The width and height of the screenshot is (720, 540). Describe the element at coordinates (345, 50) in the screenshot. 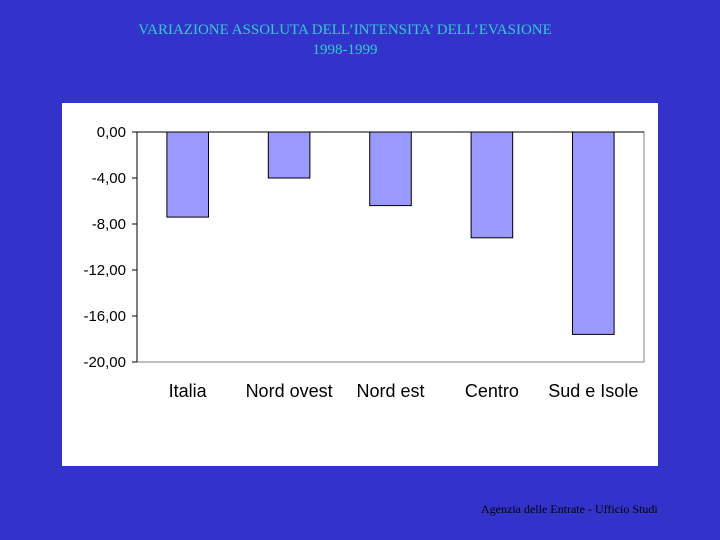

I see `title-line-2: 1998-1999` at that location.